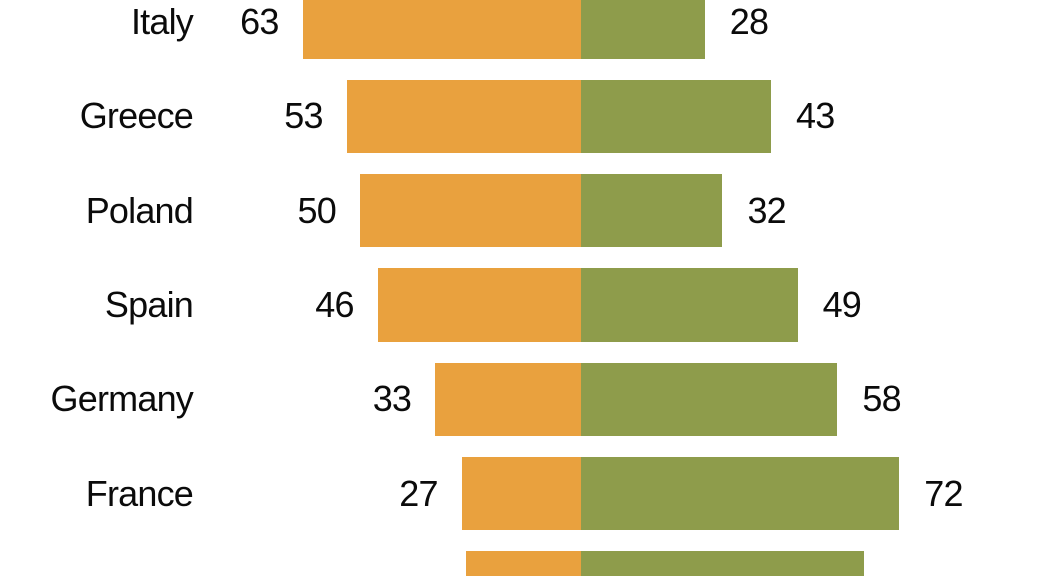 This screenshot has height=576, width=1038. Describe the element at coordinates (139, 210) in the screenshot. I see `country-label: Poland` at that location.